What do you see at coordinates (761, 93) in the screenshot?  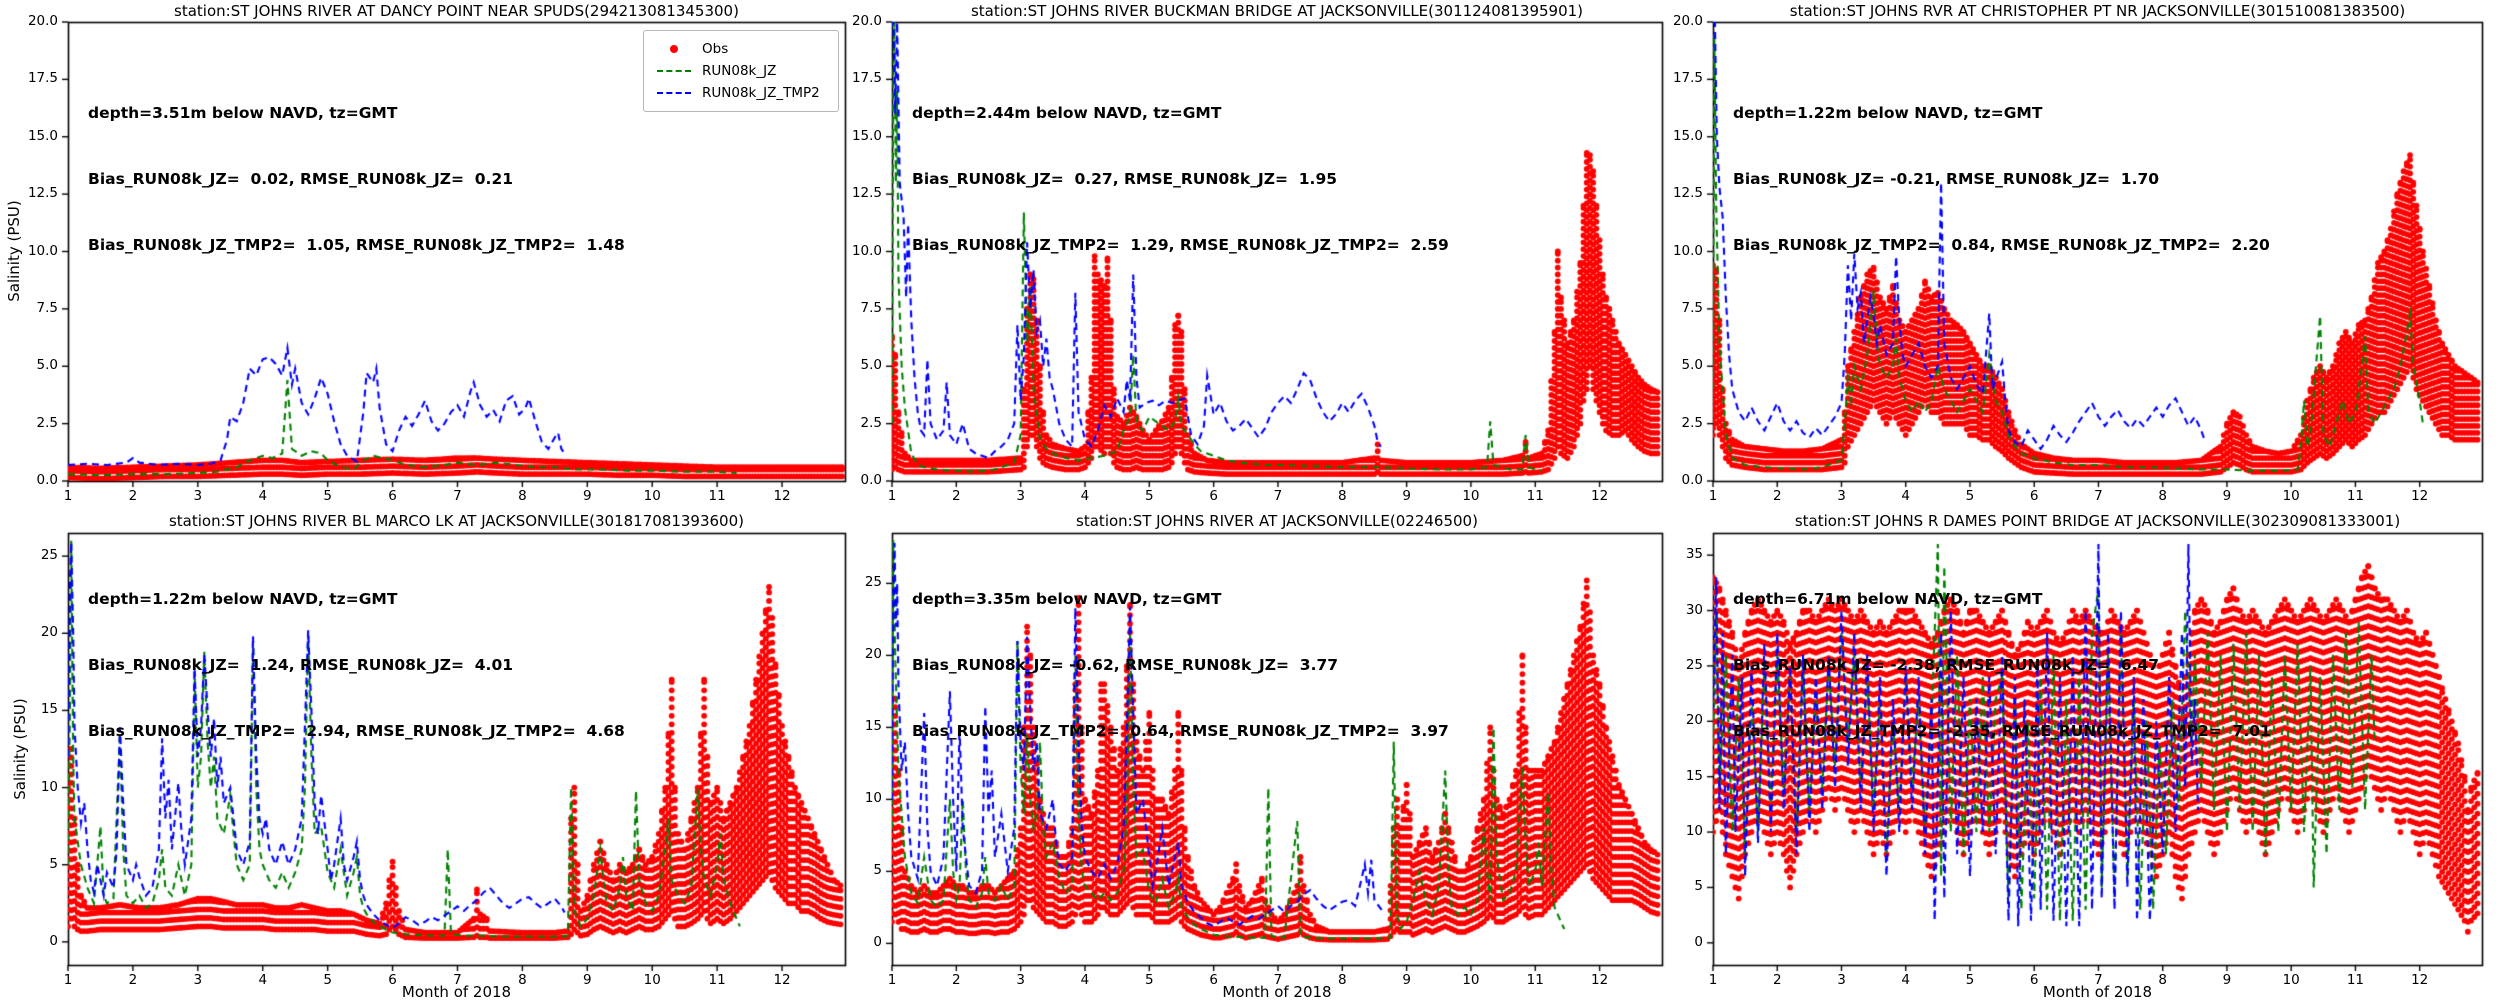 I see `legend-label: RUN08k_JZ_TMP2` at bounding box center [761, 93].